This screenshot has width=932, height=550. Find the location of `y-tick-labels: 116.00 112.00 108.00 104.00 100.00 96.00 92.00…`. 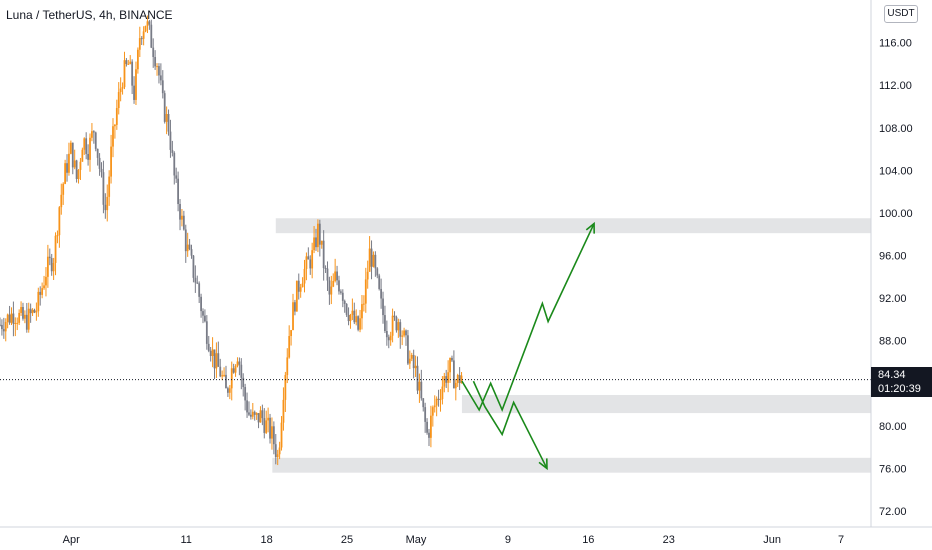

y-tick-labels: 116.00 112.00 108.00 104.00 100.00 96.00 92.00… is located at coordinates (896, 278).